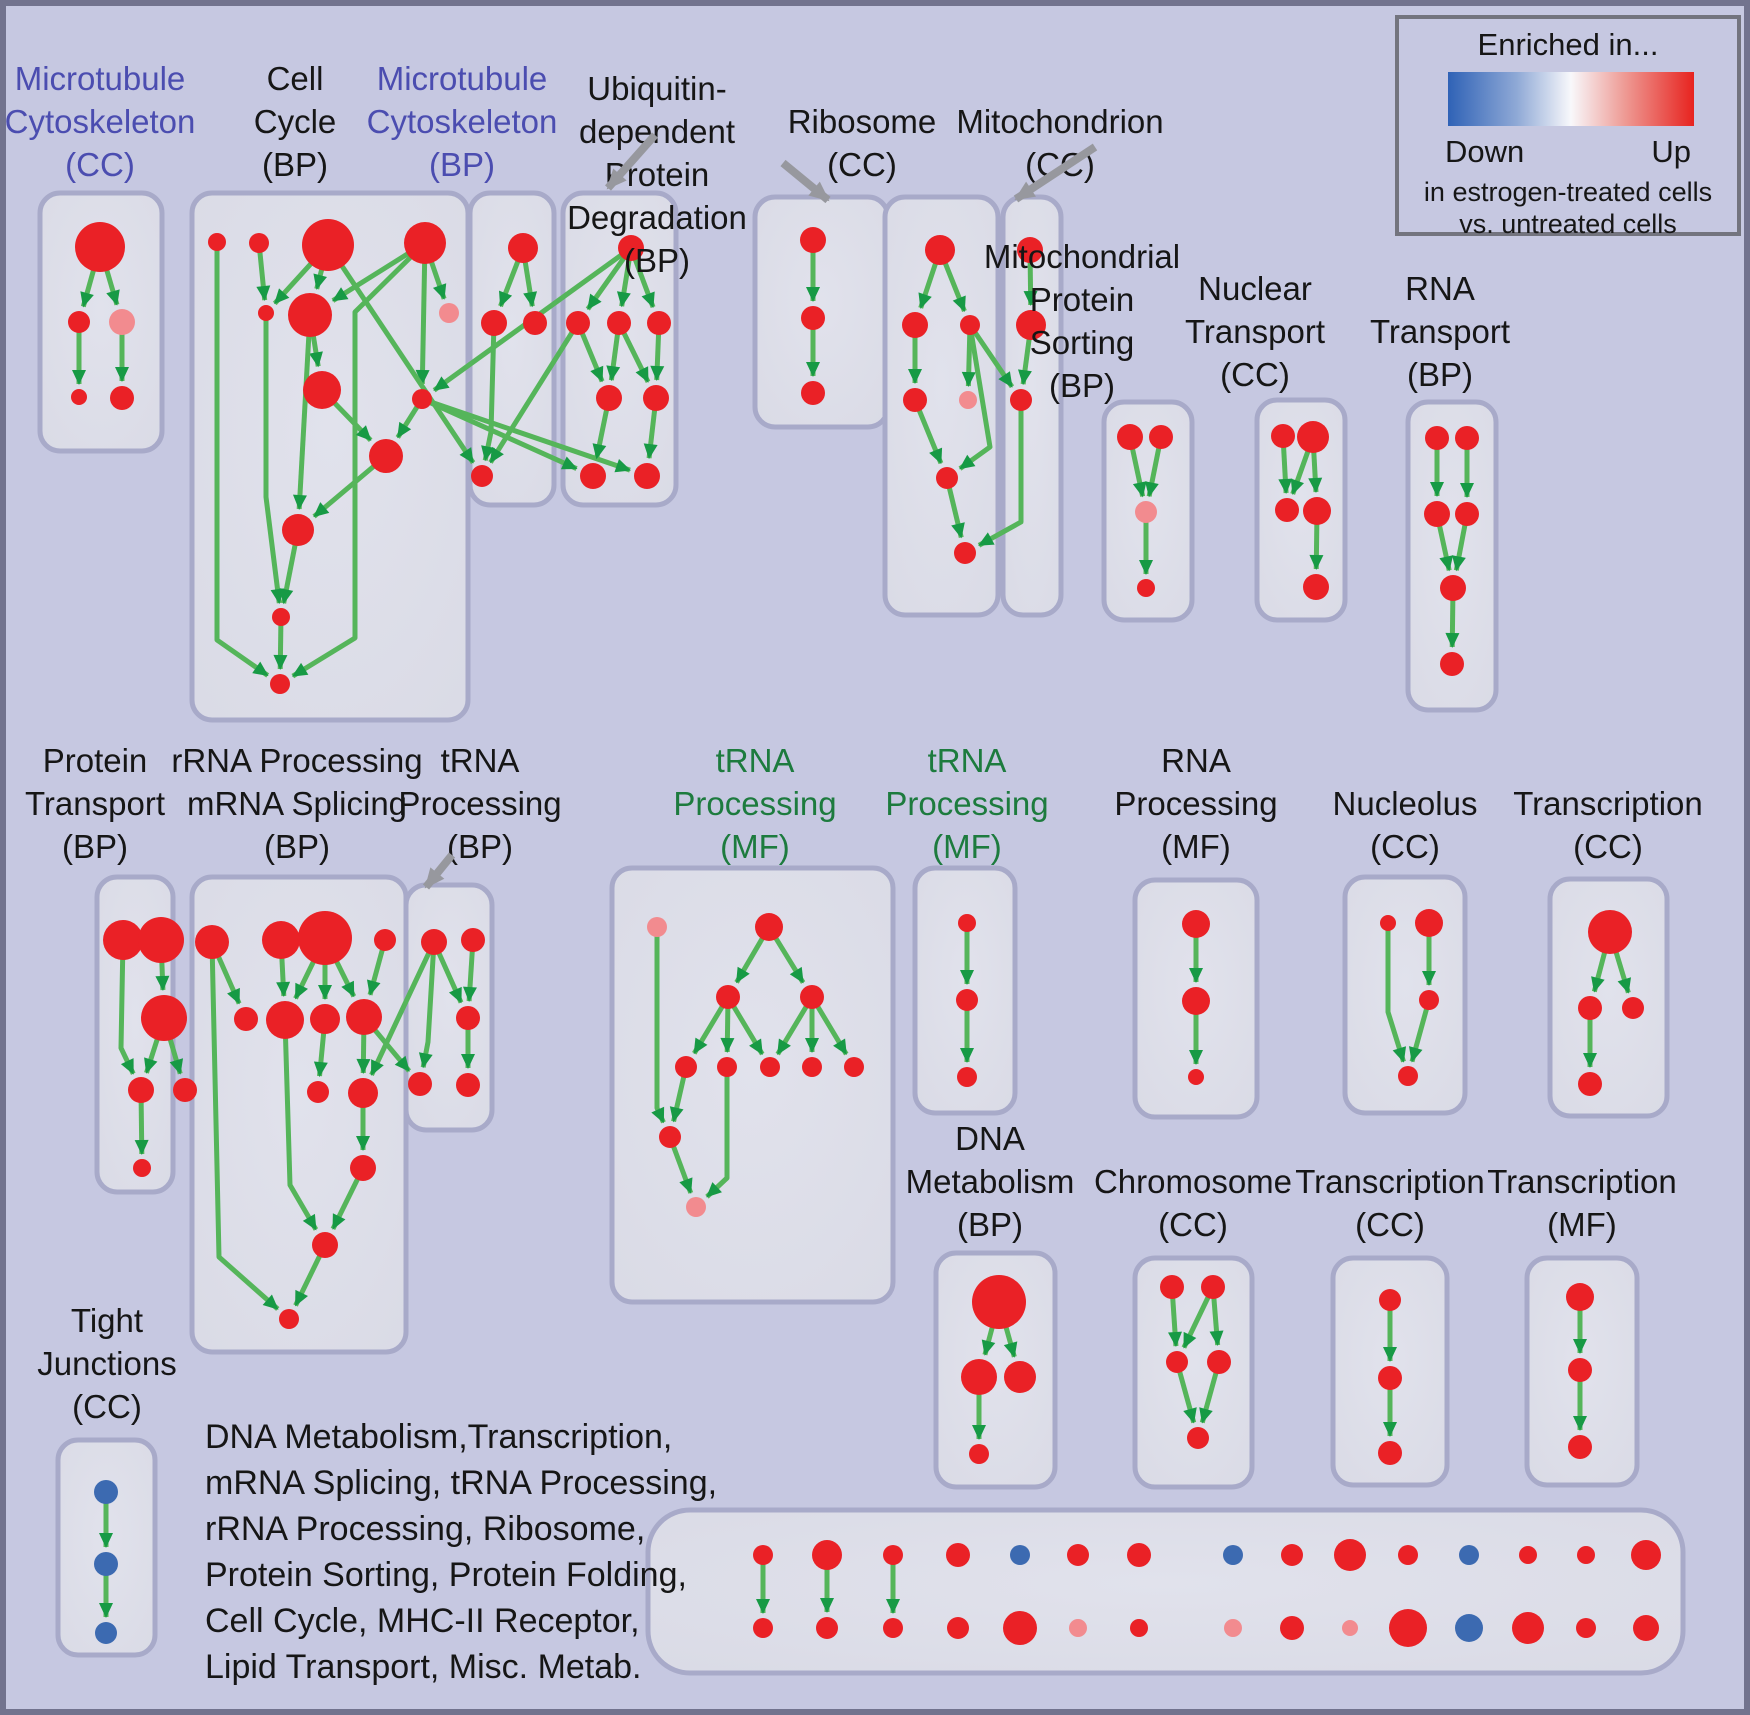  Describe the element at coordinates (1193, 1224) in the screenshot. I see `label-chromosome-cc-line2: (CC)` at that location.